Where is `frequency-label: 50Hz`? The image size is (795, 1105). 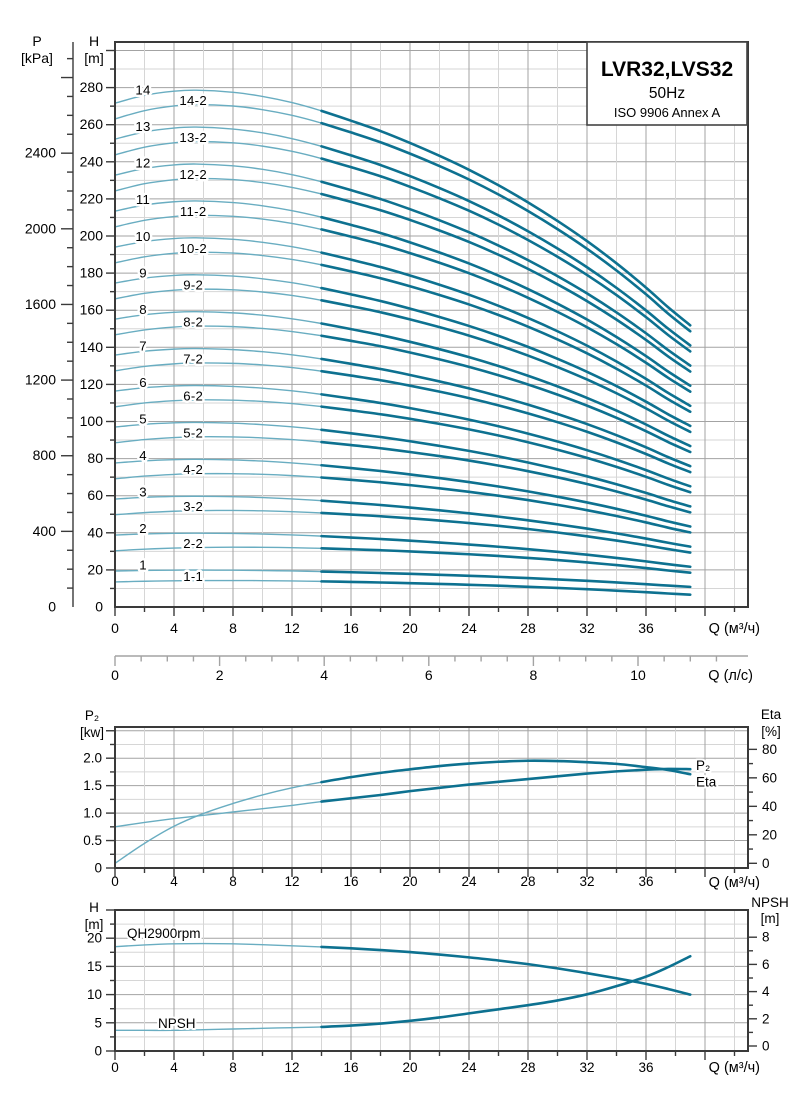 frequency-label: 50Hz is located at coordinates (667, 93).